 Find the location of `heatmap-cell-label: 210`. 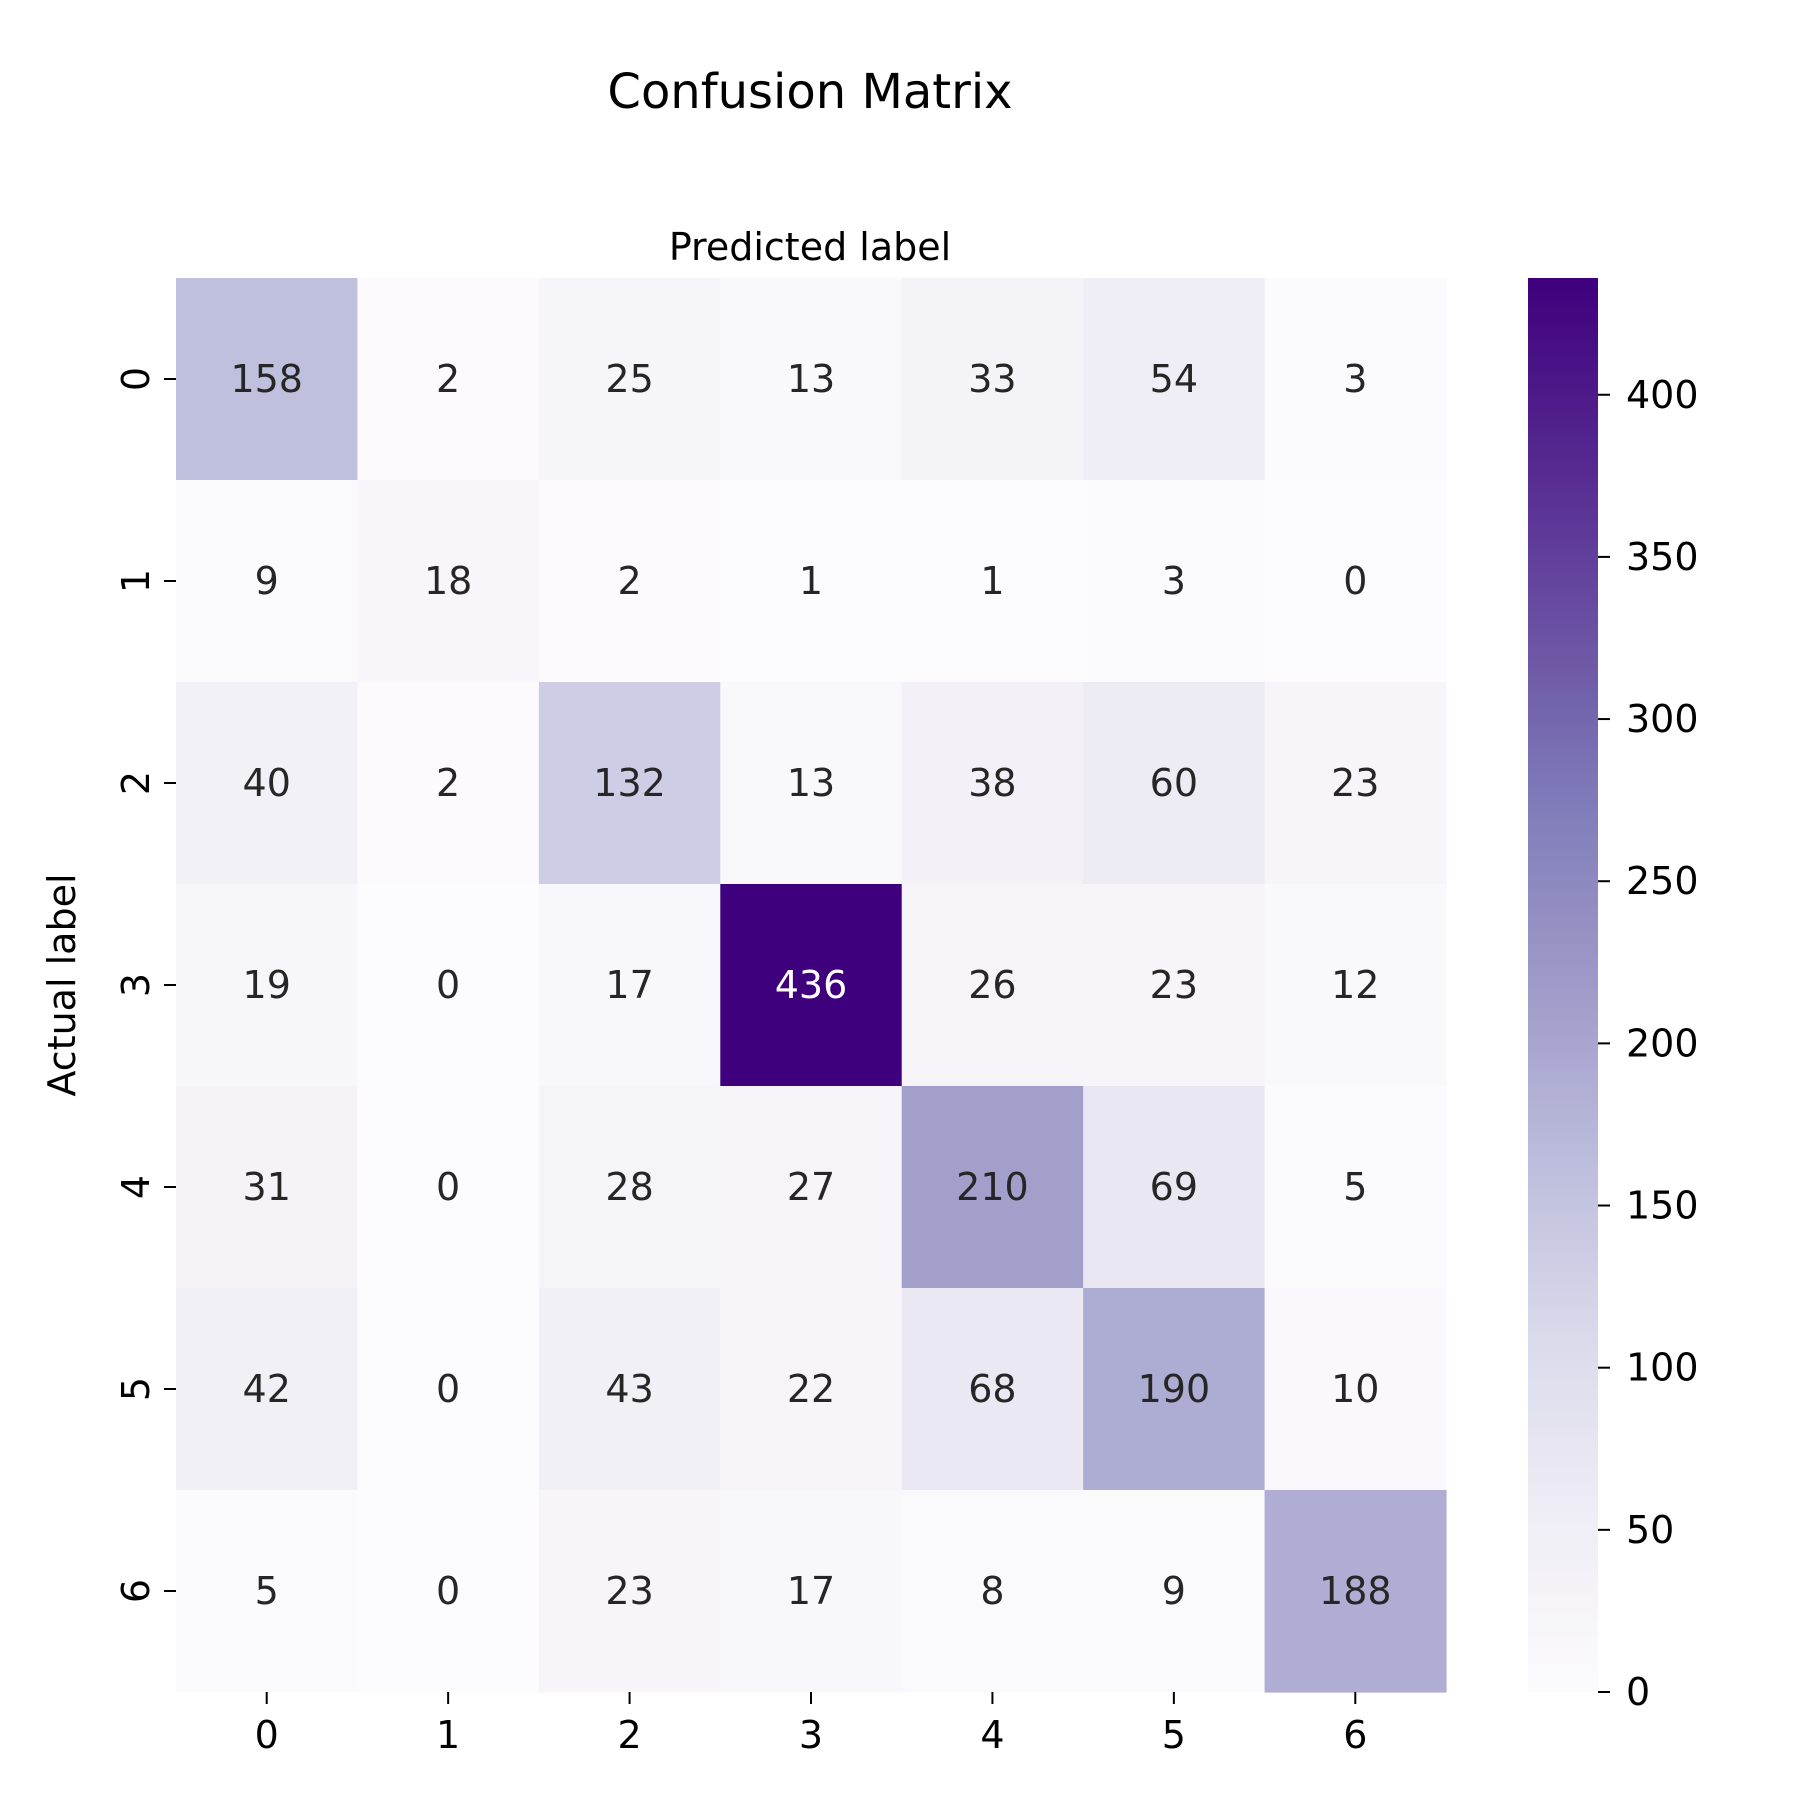

heatmap-cell-label: 210 is located at coordinates (992, 1187).